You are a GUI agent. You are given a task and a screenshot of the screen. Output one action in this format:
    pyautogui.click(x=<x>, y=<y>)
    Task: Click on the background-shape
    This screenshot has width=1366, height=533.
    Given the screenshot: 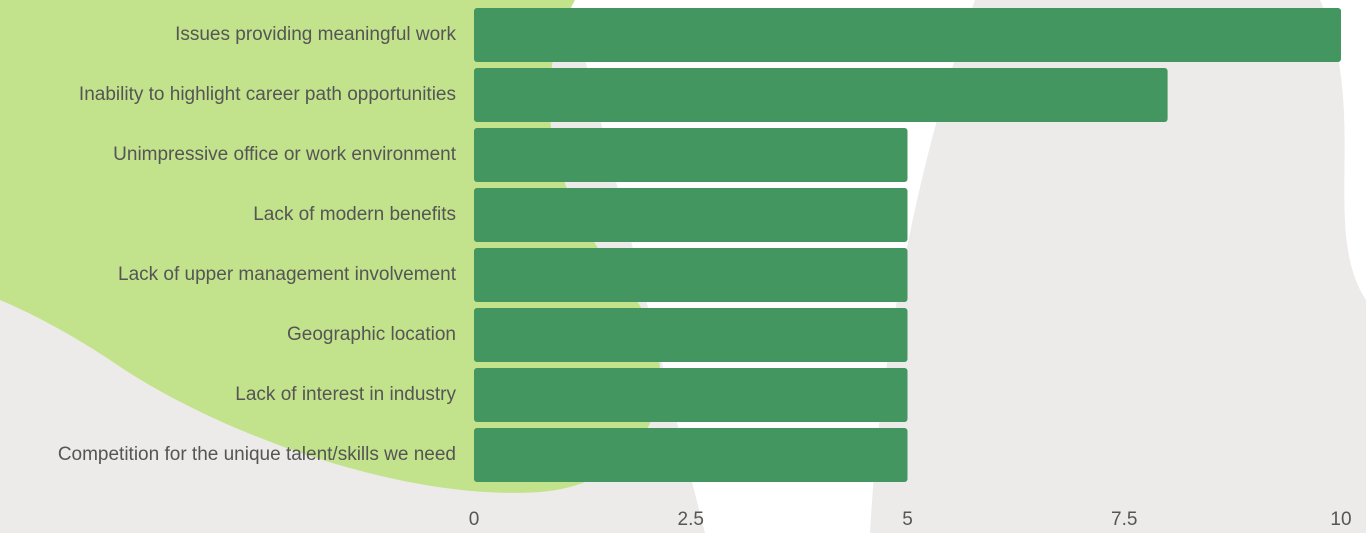 What is the action you would take?
    pyautogui.click(x=1343, y=150)
    